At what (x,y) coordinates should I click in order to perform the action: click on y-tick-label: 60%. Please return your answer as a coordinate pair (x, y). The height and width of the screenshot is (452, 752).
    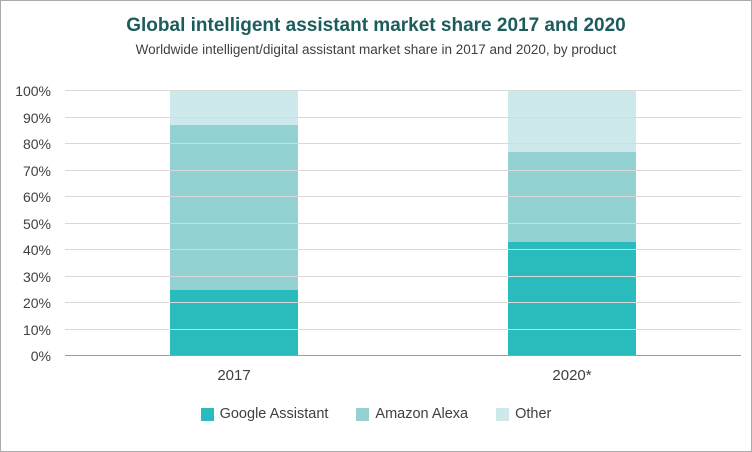
    Looking at the image, I should click on (36, 197).